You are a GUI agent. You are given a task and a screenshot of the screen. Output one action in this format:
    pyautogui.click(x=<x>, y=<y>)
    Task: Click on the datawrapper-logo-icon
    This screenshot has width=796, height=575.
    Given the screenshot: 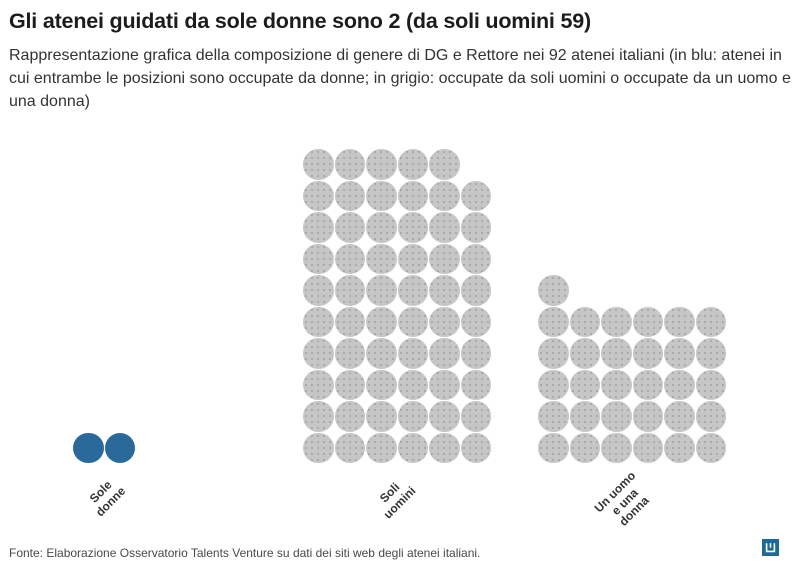 What is the action you would take?
    pyautogui.click(x=770, y=547)
    